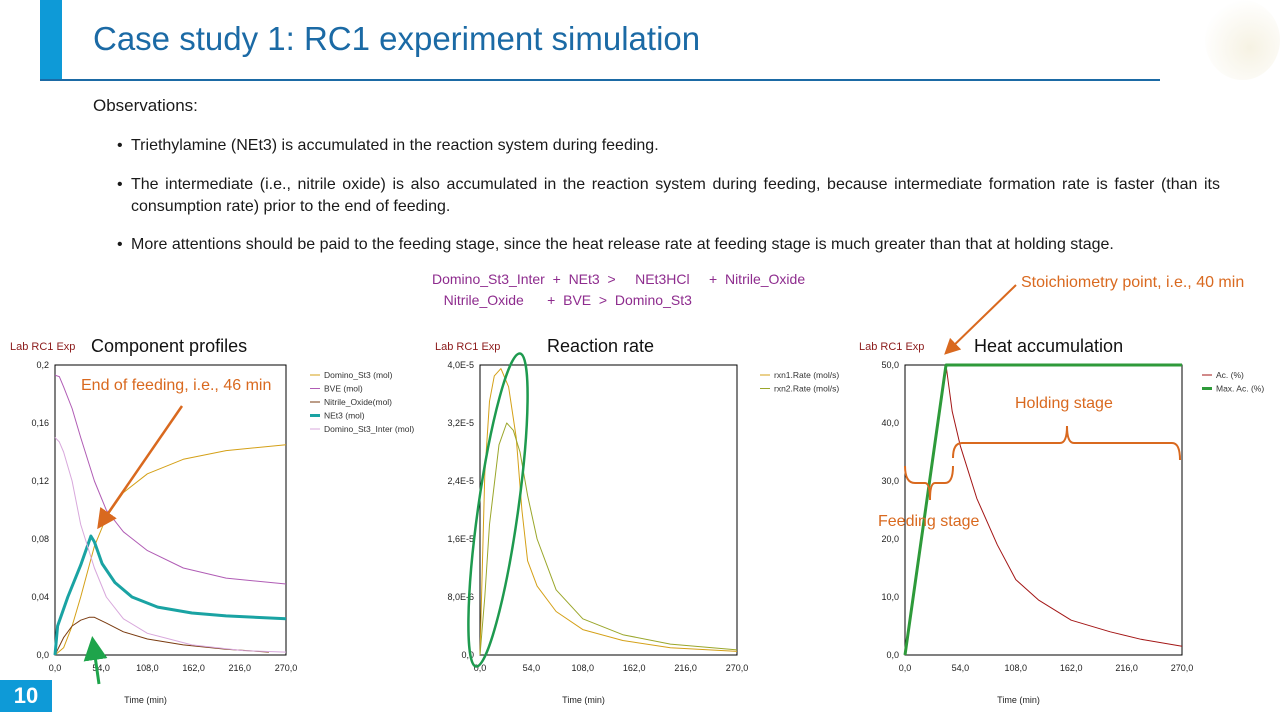 This screenshot has width=1280, height=720. What do you see at coordinates (562, 300) in the screenshot?
I see `equation-2: Nitrile_Oxide + BVE > Domino_St3` at bounding box center [562, 300].